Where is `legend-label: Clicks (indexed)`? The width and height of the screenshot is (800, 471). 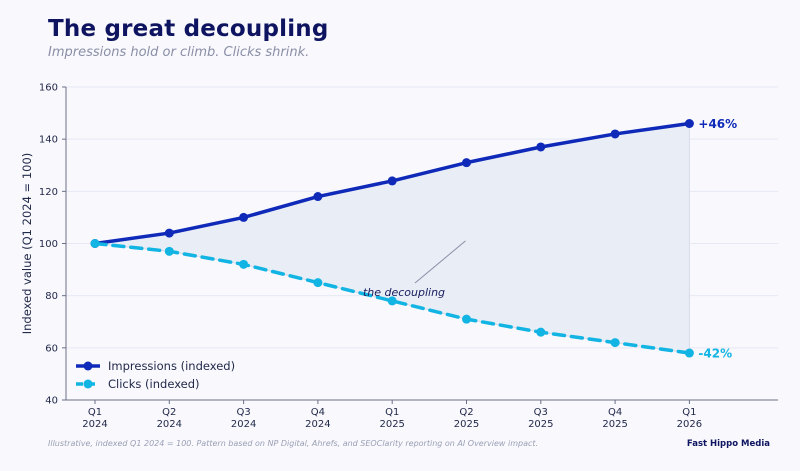
legend-label: Clicks (indexed) is located at coordinates (154, 384).